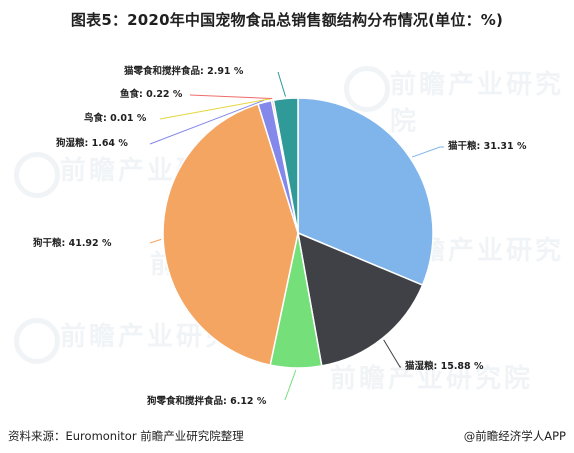 Image resolution: width=574 pixels, height=453 pixels. What do you see at coordinates (487, 146) in the screenshot?
I see `slice-label: 猫干粮: 31.31 %` at bounding box center [487, 146].